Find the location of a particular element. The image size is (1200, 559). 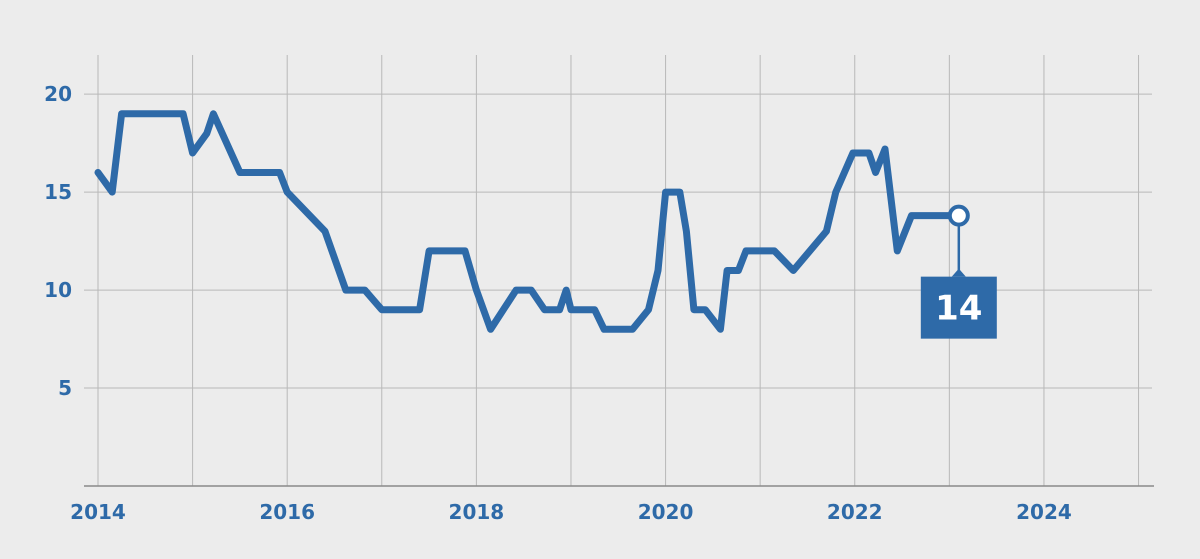

x-tick-label: 2022 is located at coordinates (855, 512).